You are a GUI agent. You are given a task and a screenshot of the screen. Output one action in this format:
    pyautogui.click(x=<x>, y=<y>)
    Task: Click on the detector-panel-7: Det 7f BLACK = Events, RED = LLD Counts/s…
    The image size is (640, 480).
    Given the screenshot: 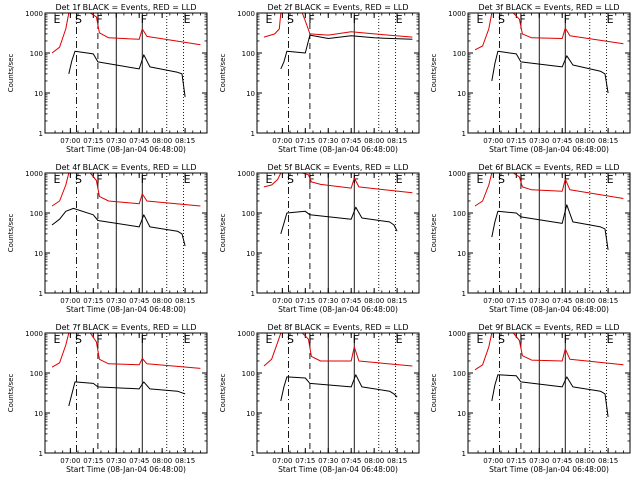 What is the action you would take?
    pyautogui.click(x=107, y=398)
    